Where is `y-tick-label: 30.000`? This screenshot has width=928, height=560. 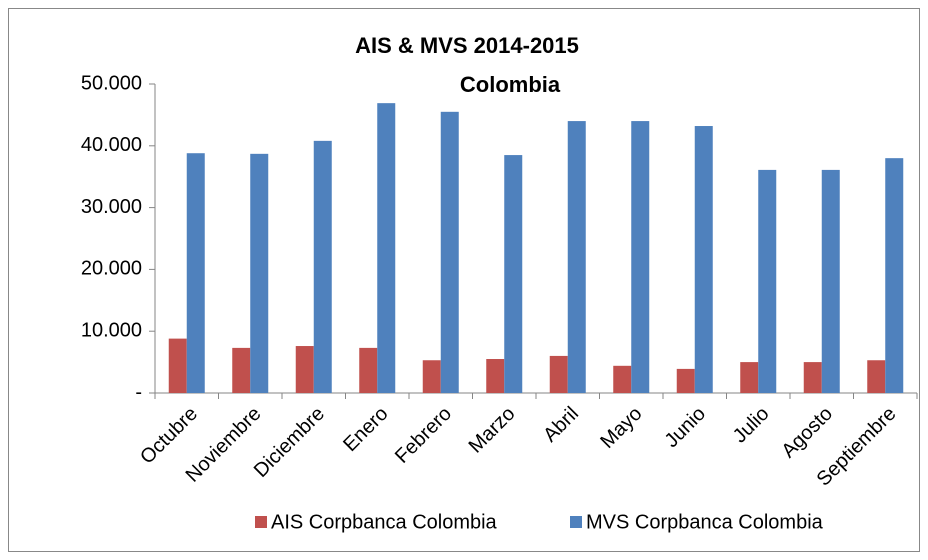
y-tick-label: 30.000 is located at coordinates (111, 207).